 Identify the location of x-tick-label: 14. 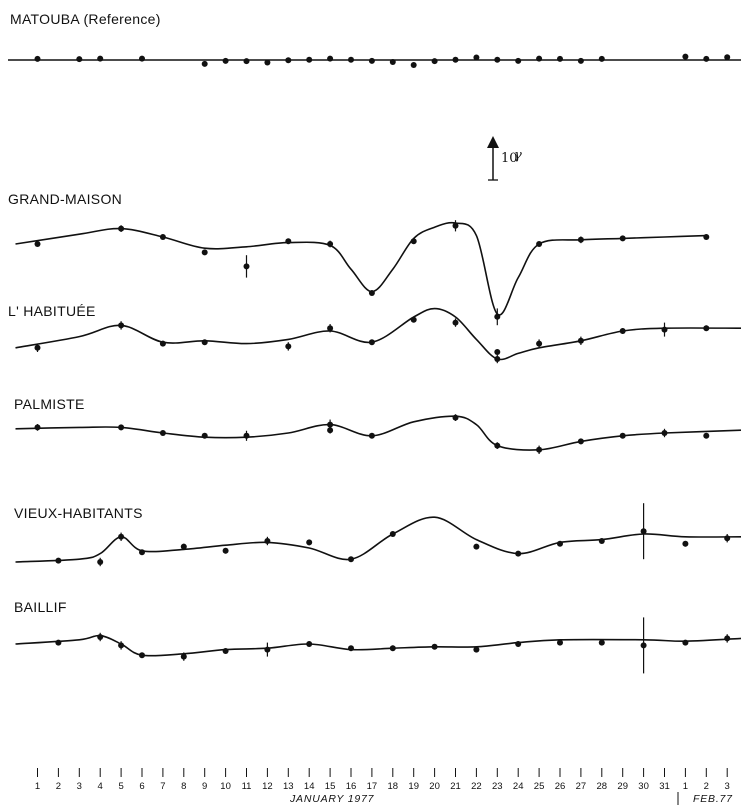
(309, 786).